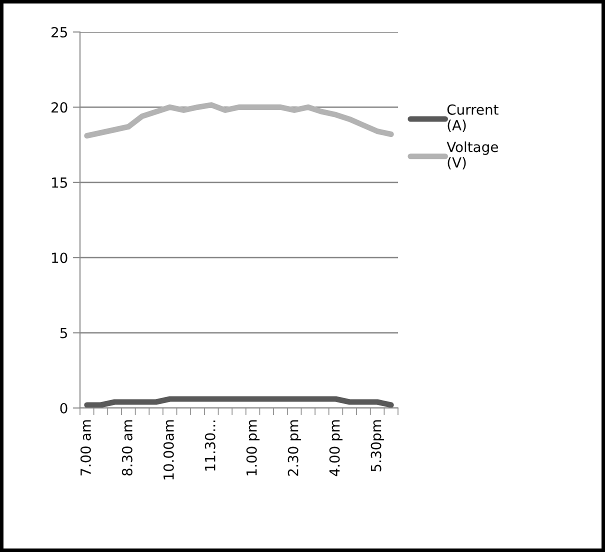 The height and width of the screenshot is (552, 605). Describe the element at coordinates (63, 333) in the screenshot. I see `y-tick-label: 5` at that location.